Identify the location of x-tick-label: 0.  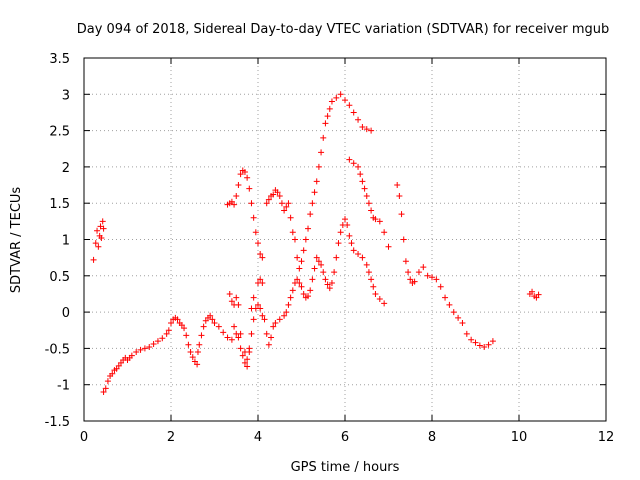
(84, 437).